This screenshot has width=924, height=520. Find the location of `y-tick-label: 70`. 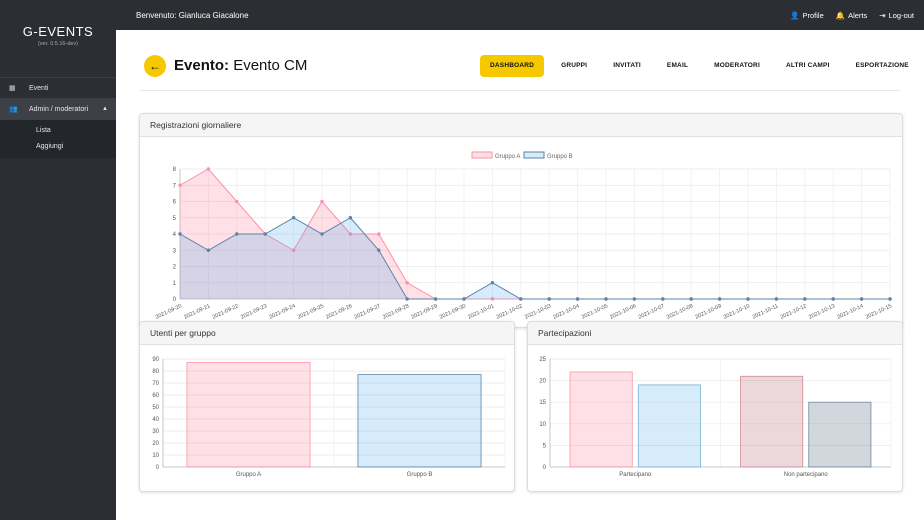

y-tick-label: 70 is located at coordinates (155, 384).